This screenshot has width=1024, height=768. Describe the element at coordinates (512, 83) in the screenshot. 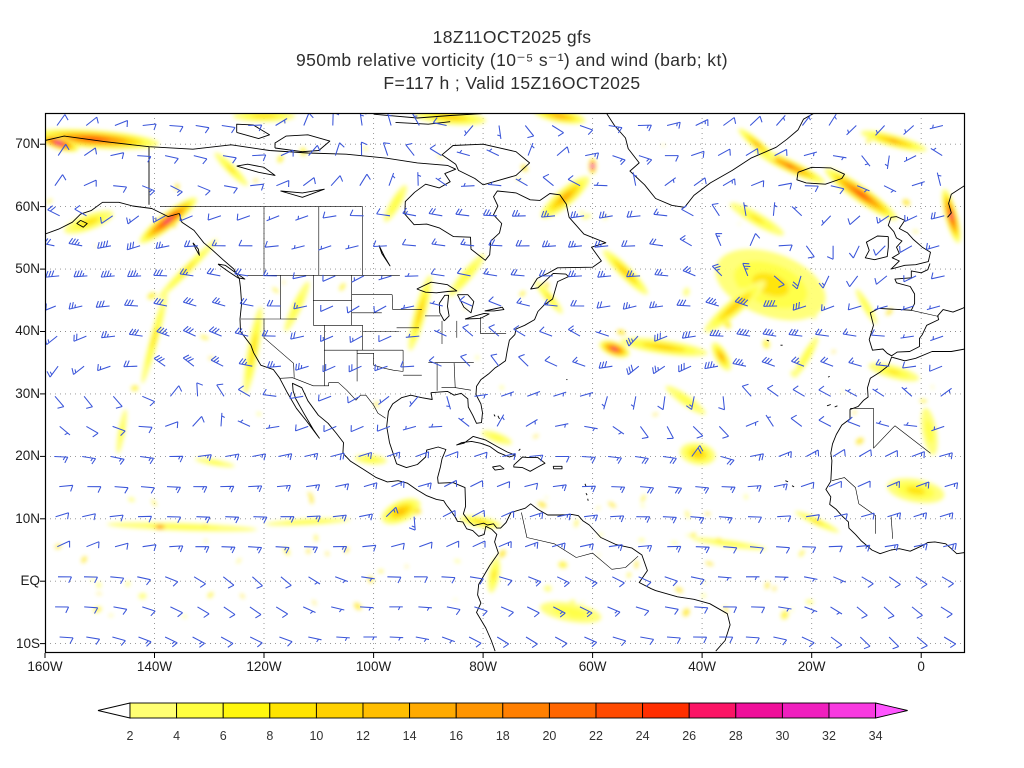

I see `title-valid-time: F=117 h ; Valid 15Z16OCT2025` at that location.